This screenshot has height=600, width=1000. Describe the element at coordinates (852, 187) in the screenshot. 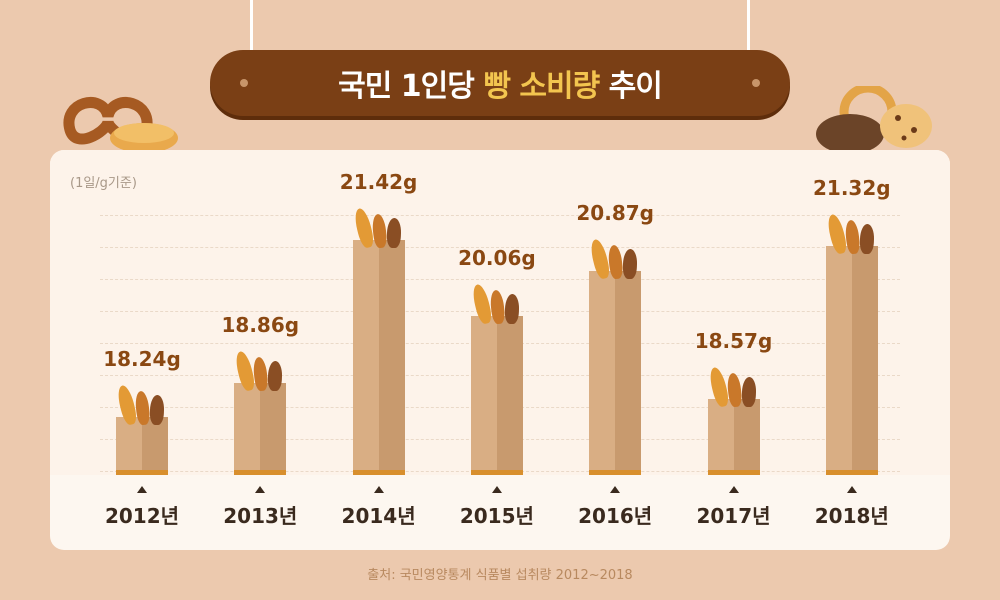

I see `data-label: 21.32g` at that location.